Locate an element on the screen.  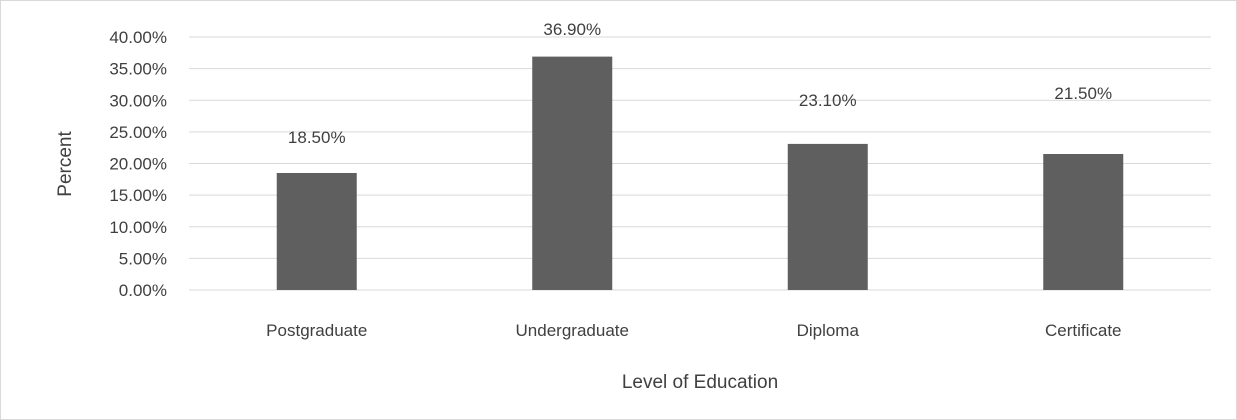
y-tick-label: 30.00% is located at coordinates (138, 100).